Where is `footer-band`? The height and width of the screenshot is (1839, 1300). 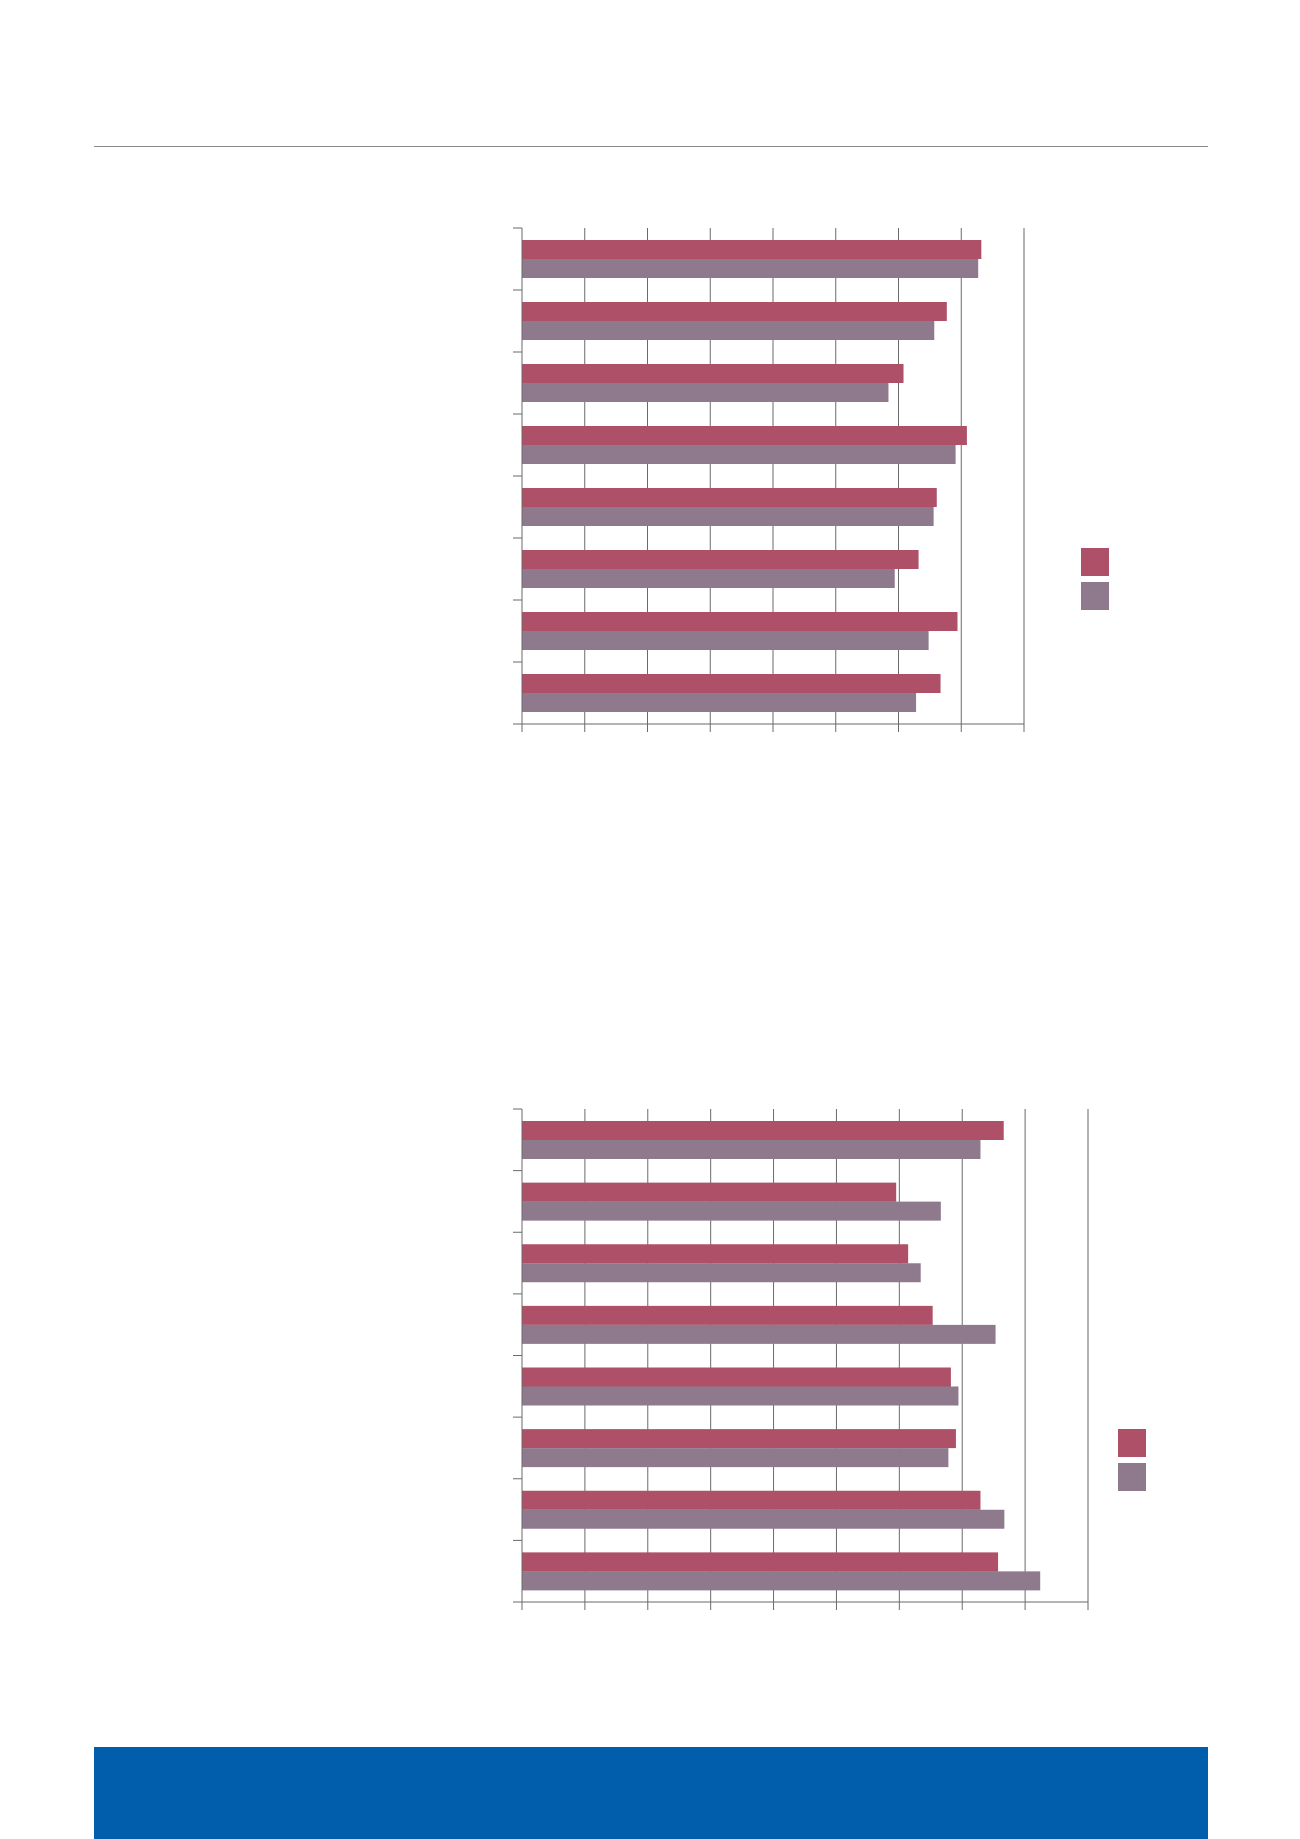 footer-band is located at coordinates (651, 1793).